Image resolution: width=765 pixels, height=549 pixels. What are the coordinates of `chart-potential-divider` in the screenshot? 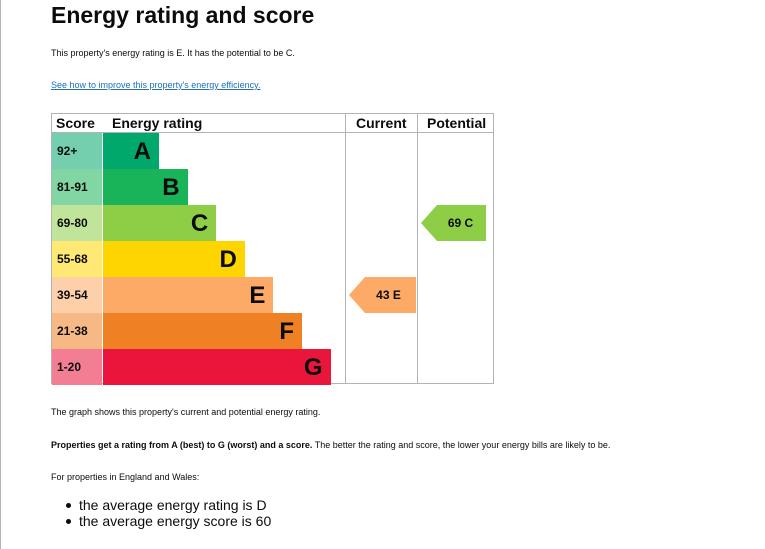 It's located at (417, 248).